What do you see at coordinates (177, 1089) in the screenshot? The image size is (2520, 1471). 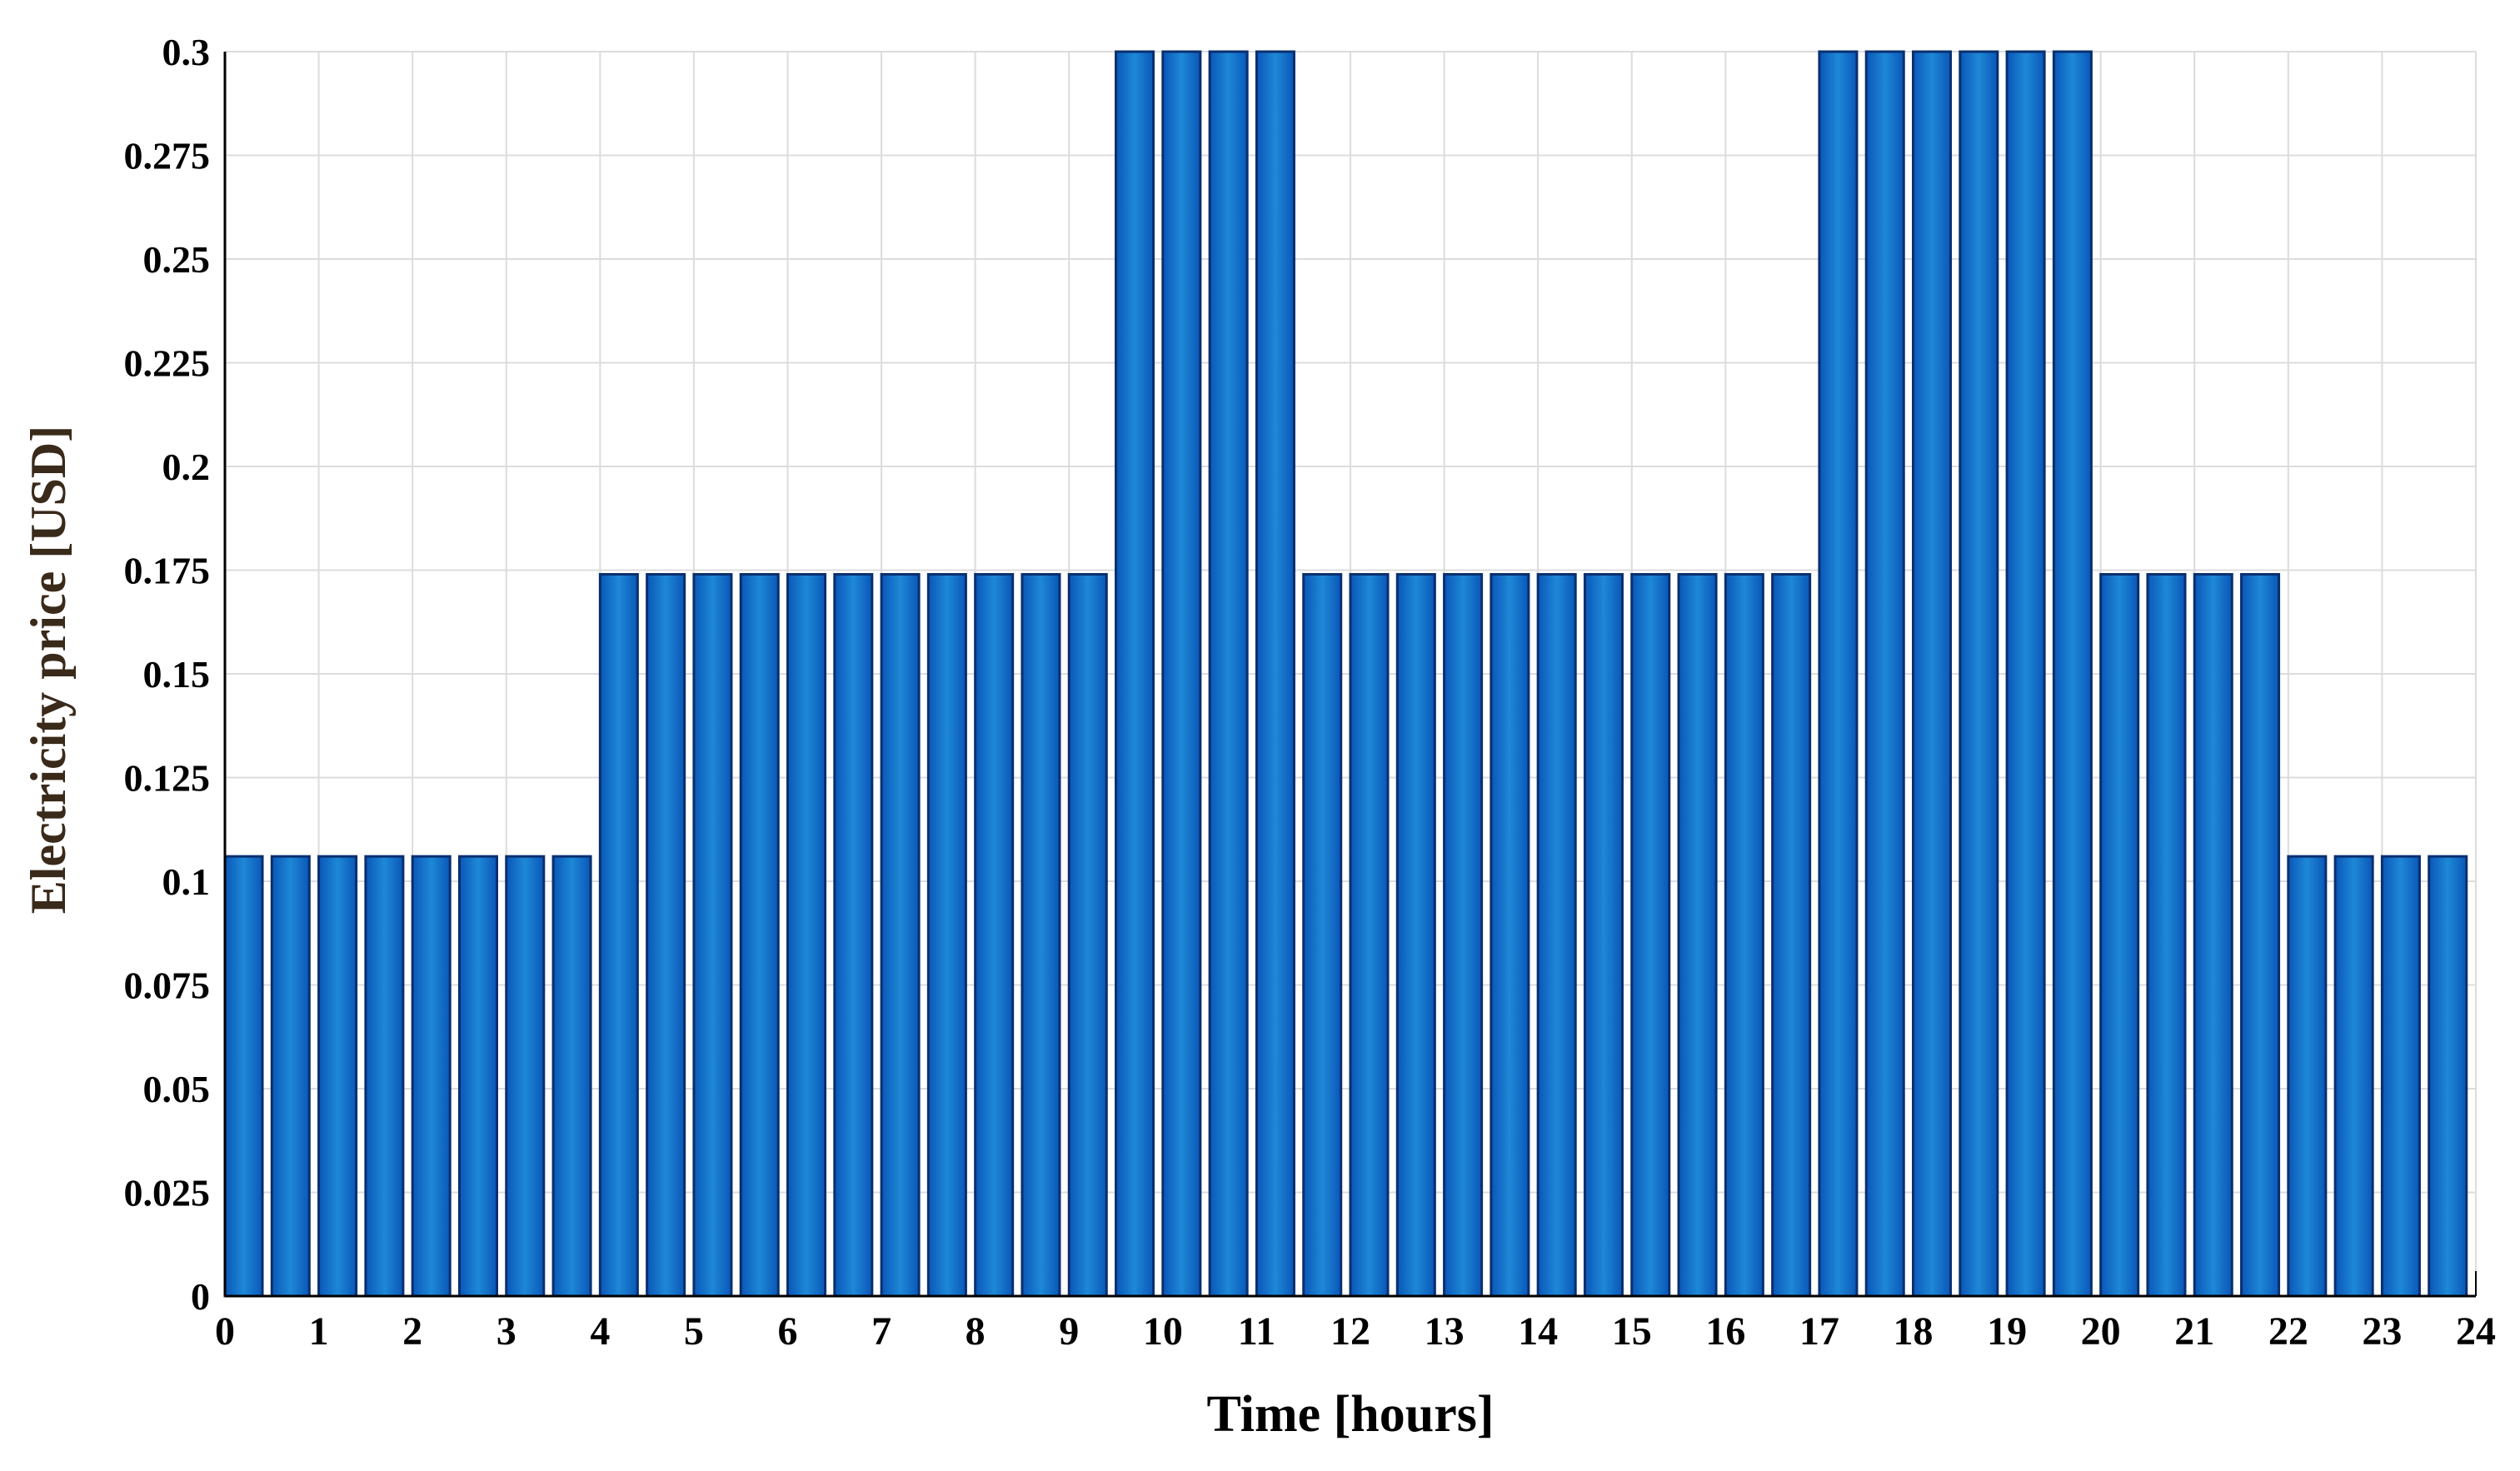 I see `y-tick-label-2: 0.05` at bounding box center [177, 1089].